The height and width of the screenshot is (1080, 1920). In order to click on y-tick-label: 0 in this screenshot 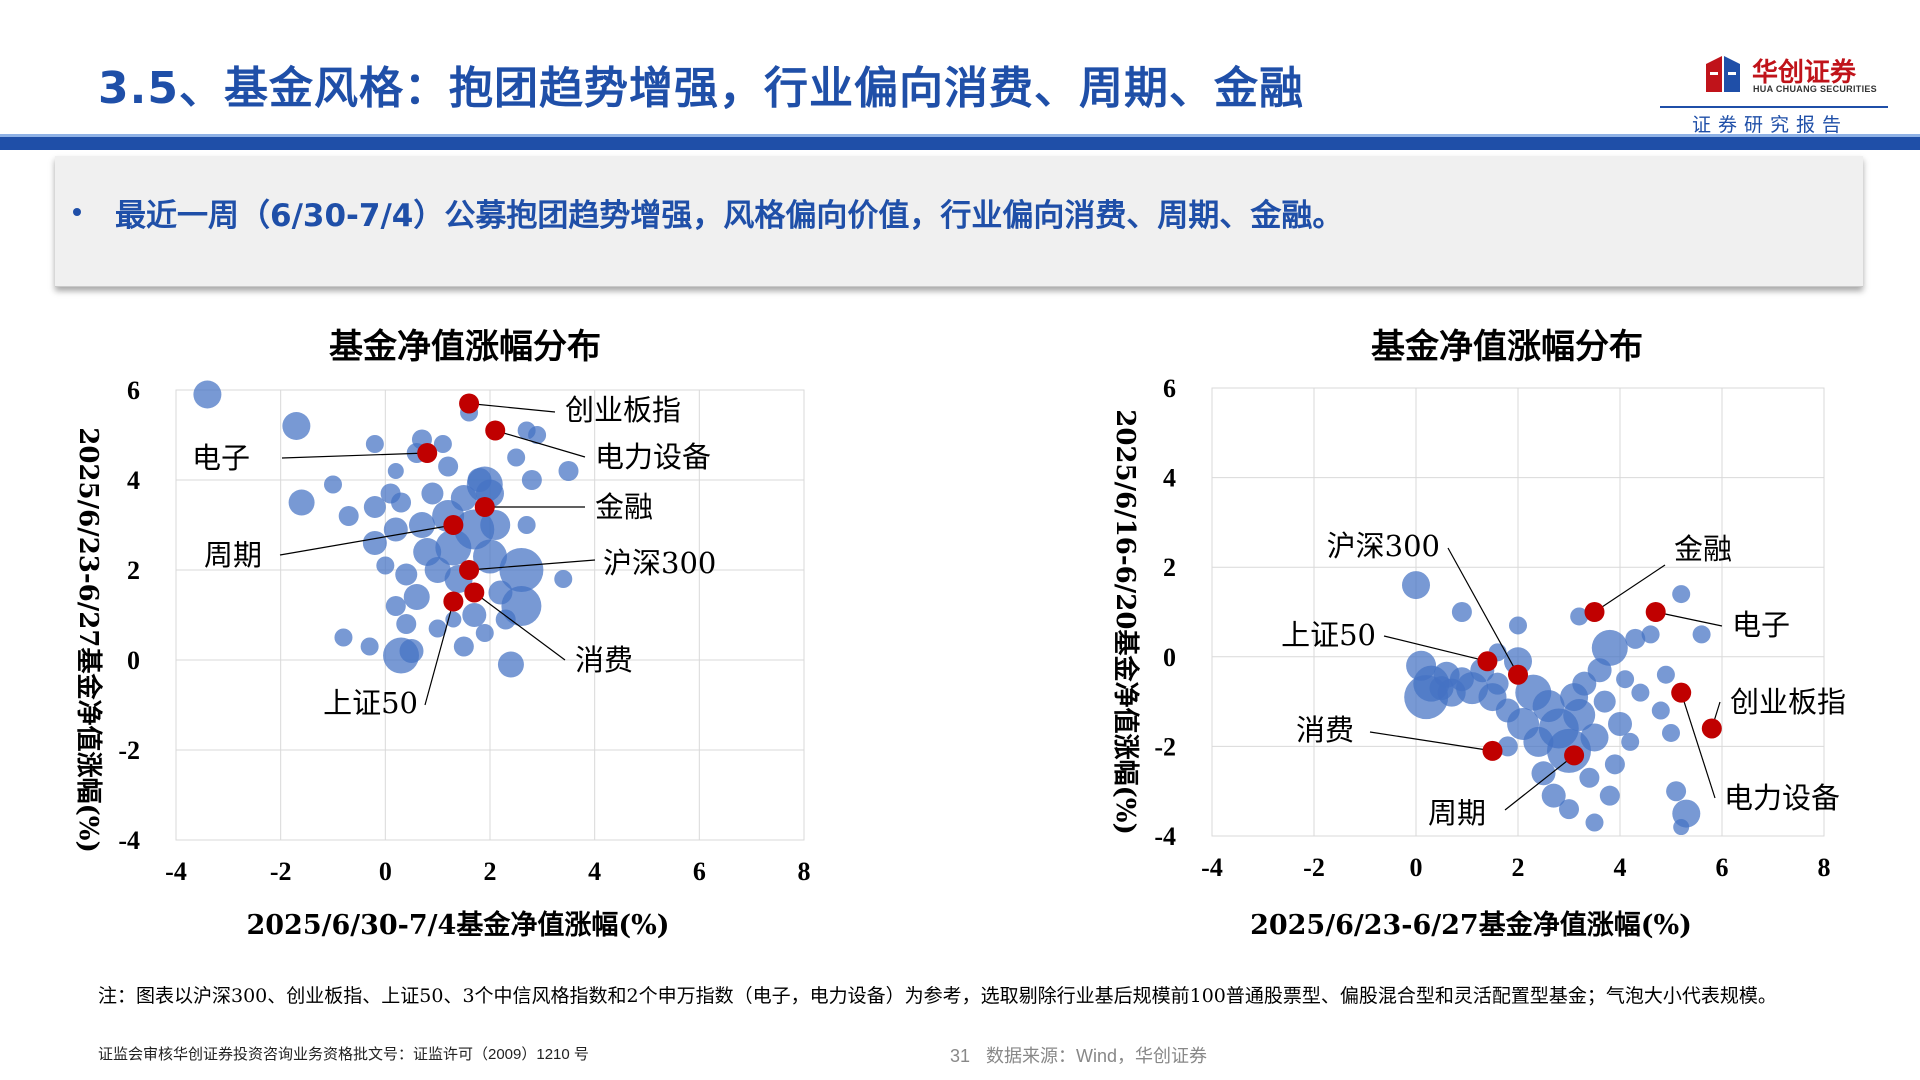, I will do `click(1169, 657)`.